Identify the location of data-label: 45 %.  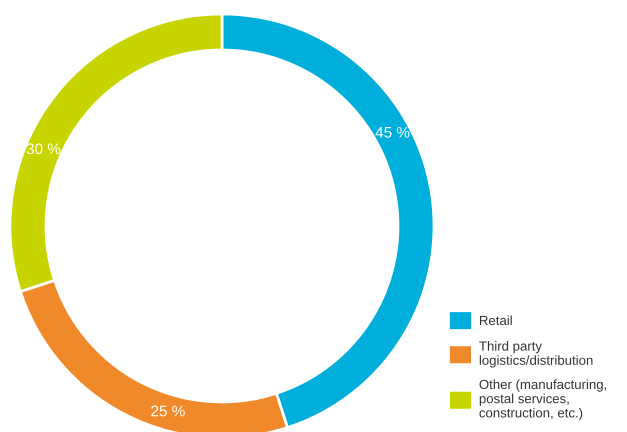
(393, 132).